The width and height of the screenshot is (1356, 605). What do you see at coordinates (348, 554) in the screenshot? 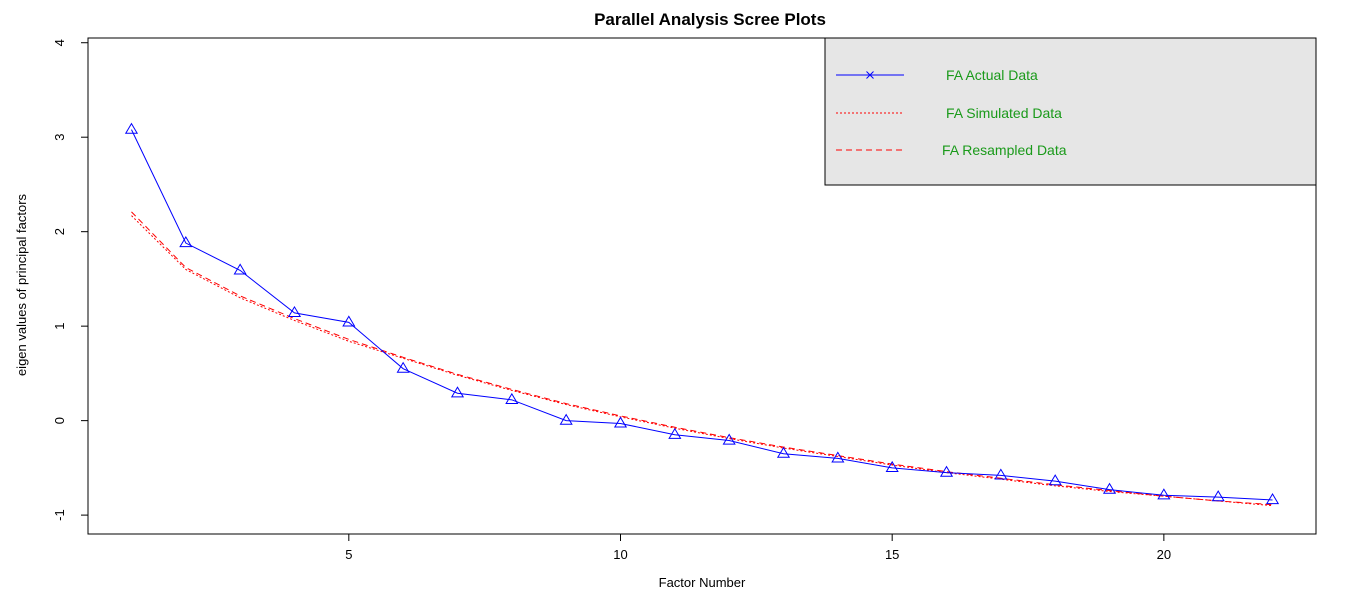
I see `x-tick-label: 5` at bounding box center [348, 554].